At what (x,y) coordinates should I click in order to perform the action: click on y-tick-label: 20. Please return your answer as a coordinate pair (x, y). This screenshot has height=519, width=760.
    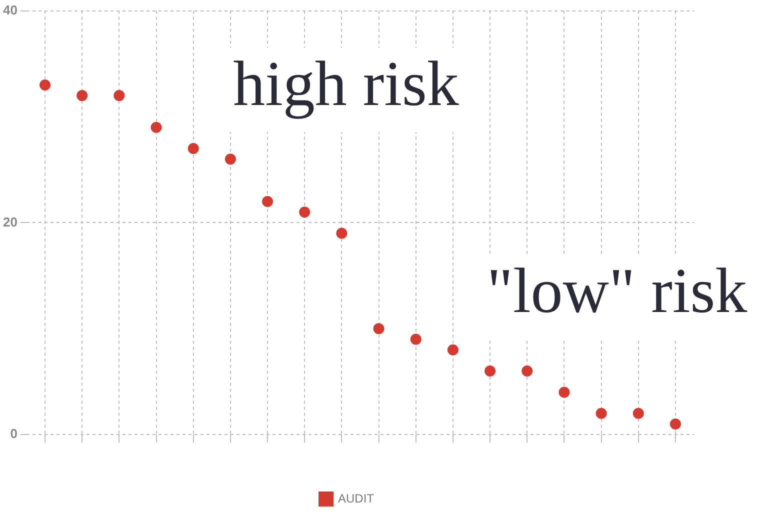
    Looking at the image, I should click on (10, 222).